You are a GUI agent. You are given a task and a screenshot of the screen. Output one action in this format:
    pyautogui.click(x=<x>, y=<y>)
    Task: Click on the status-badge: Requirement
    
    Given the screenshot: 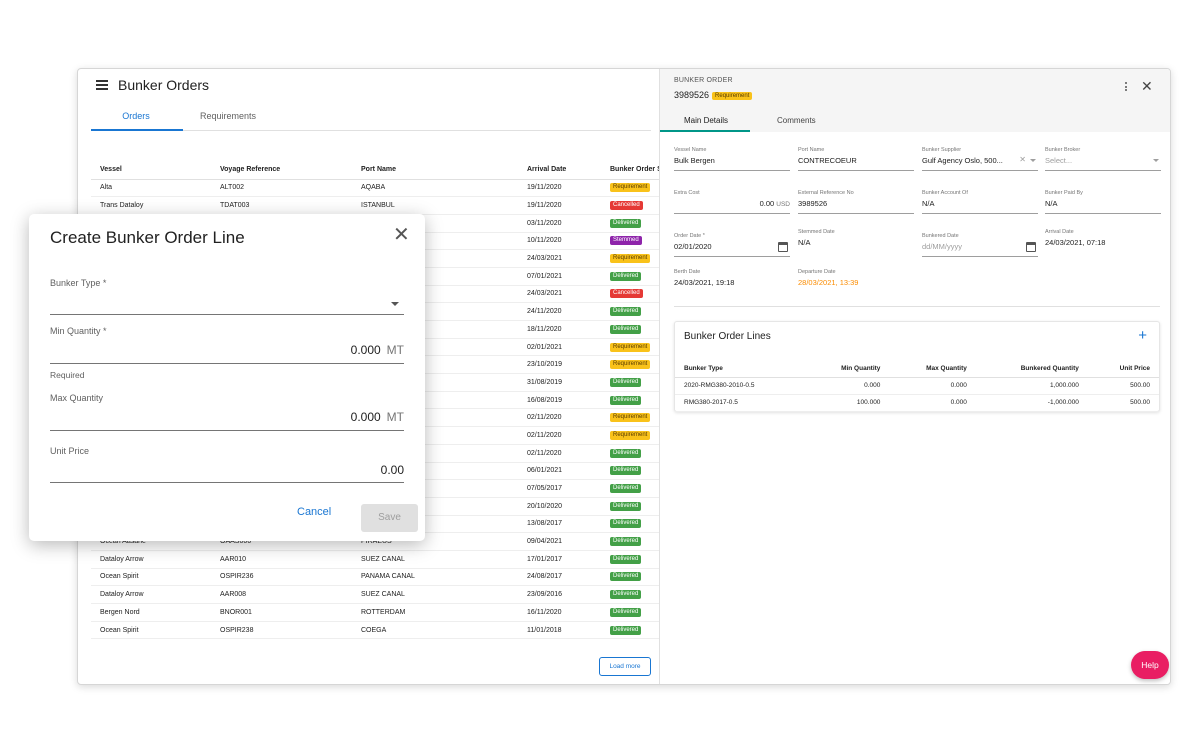 What is the action you would take?
    pyautogui.click(x=630, y=347)
    